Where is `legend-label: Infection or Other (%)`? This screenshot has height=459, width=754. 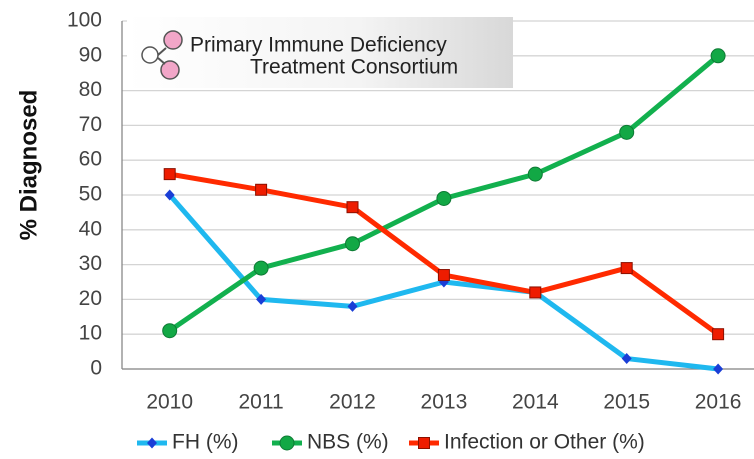
legend-label: Infection or Other (%) is located at coordinates (544, 442).